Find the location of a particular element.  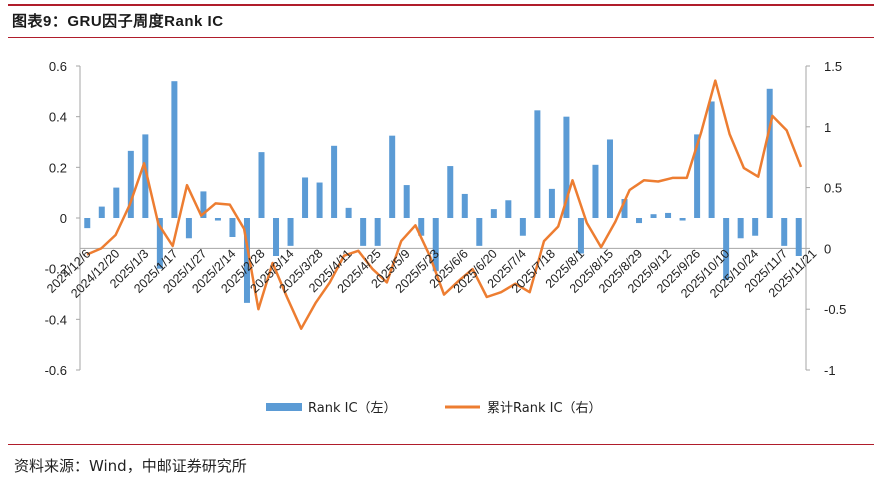

y-left-tick-label: 0.6 is located at coordinates (58, 66).